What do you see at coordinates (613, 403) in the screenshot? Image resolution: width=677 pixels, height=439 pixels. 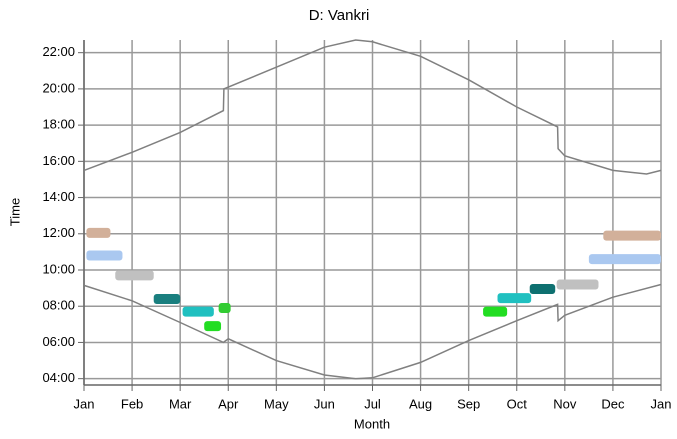 I see `x-tick-label: Dec` at bounding box center [613, 403].